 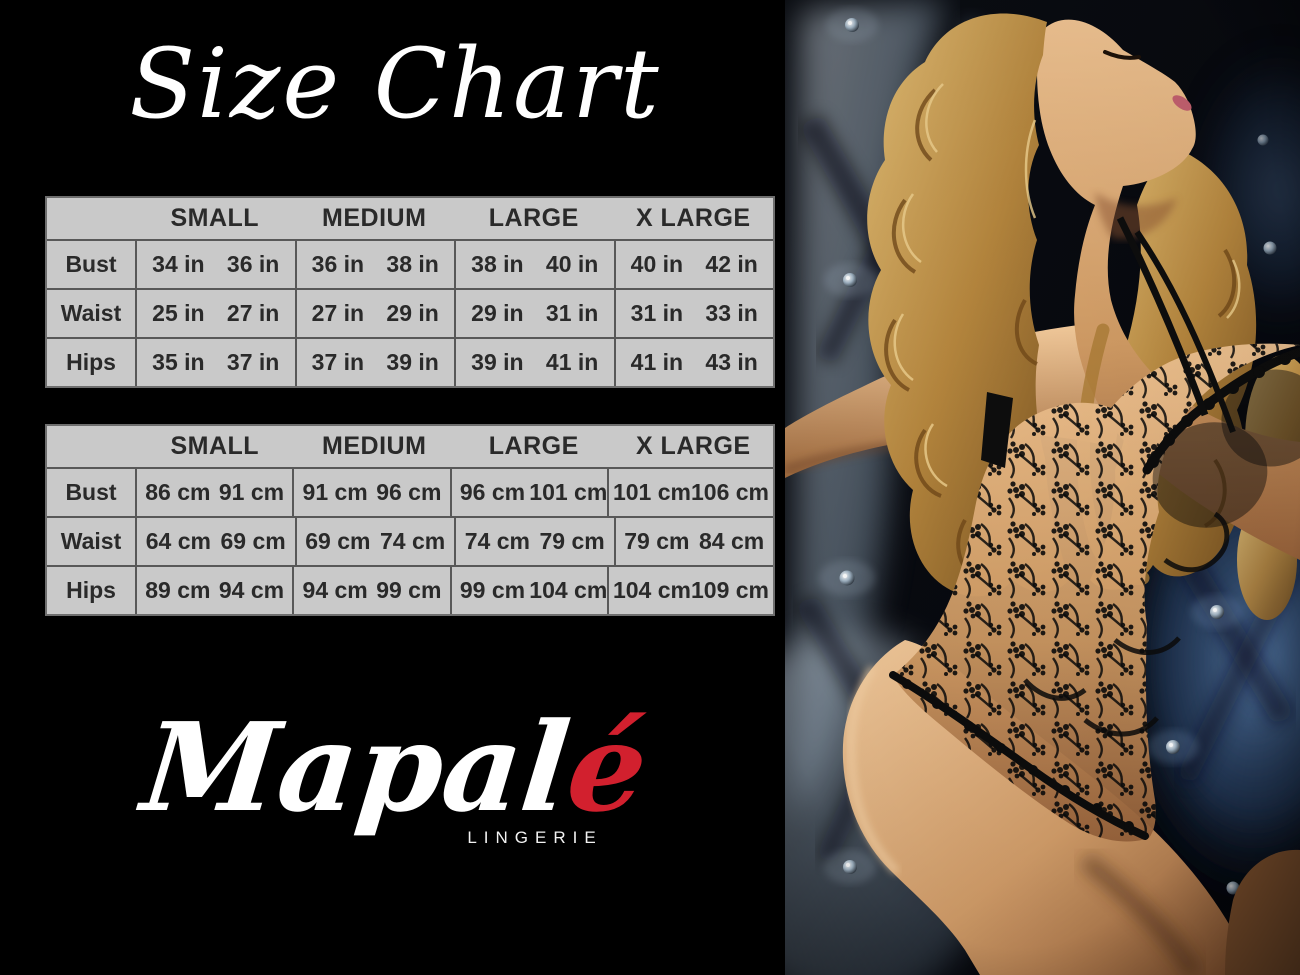 What do you see at coordinates (374, 362) in the screenshot?
I see `cell-medium: 37 in 39 in` at bounding box center [374, 362].